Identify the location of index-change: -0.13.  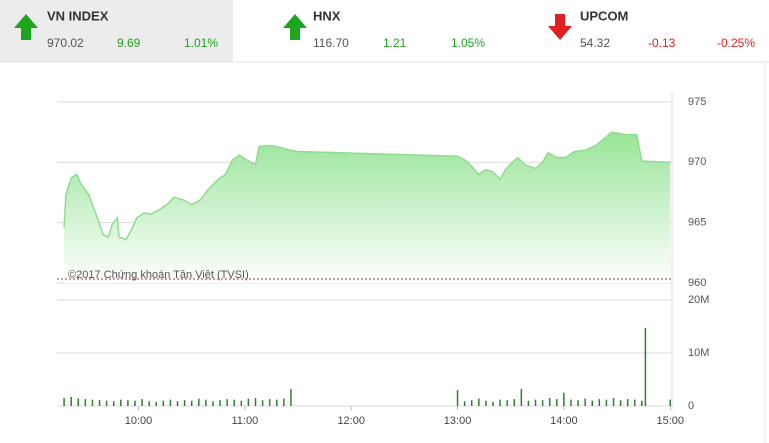
(662, 43).